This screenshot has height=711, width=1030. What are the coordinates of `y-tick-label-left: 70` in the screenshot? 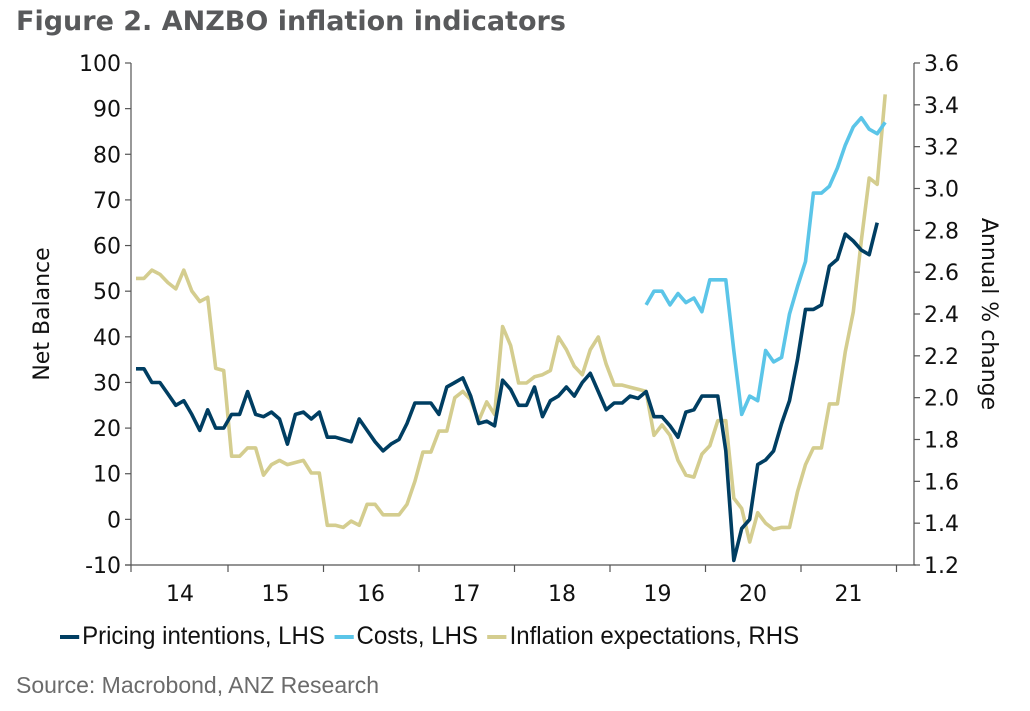 It's located at (107, 201).